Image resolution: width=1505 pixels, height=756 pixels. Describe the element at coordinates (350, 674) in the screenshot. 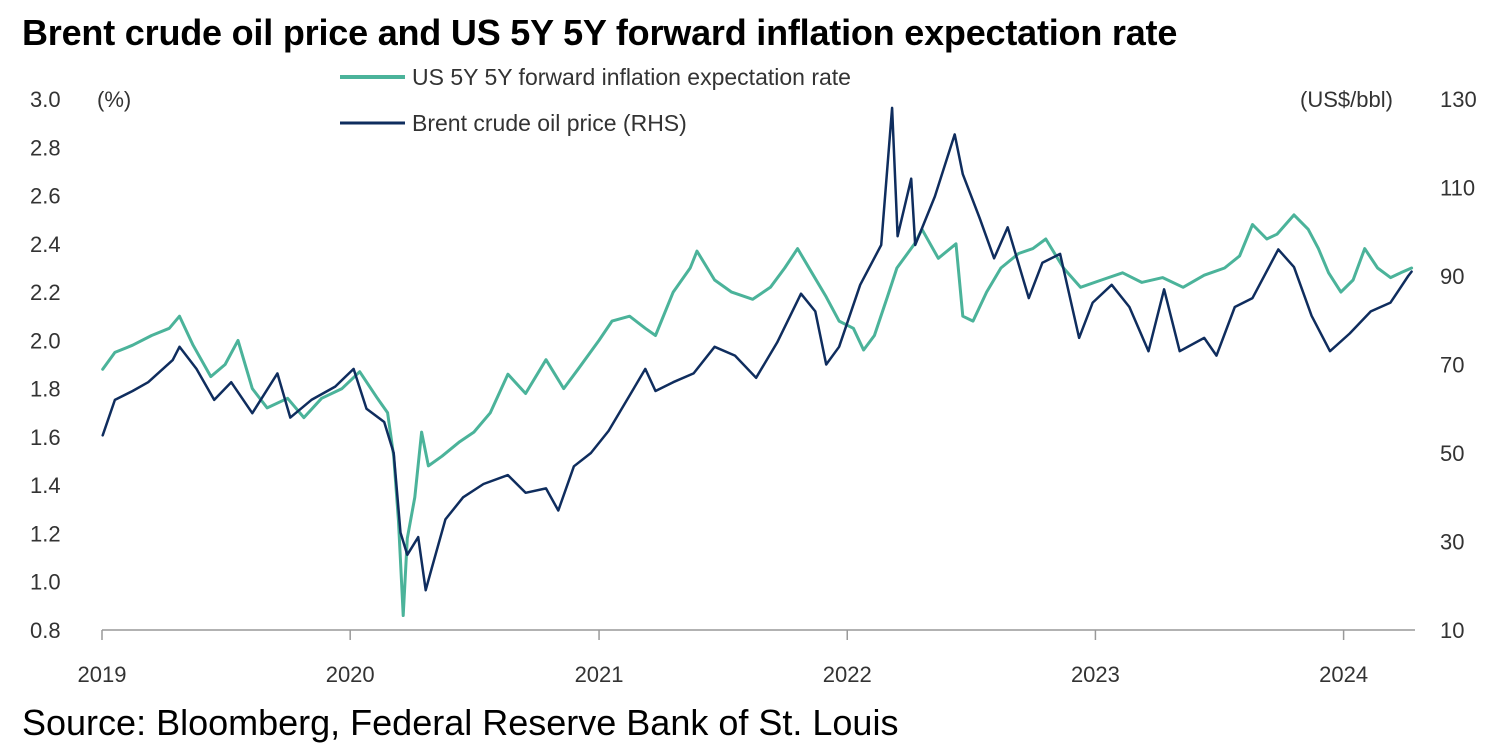

I see `x-tick-label: 2020` at that location.